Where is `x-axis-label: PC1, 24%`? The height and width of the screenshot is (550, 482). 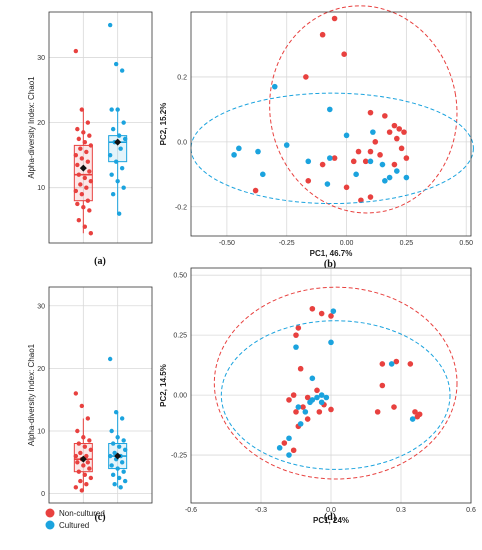 x-axis-label: PC1, 24% is located at coordinates (331, 520).